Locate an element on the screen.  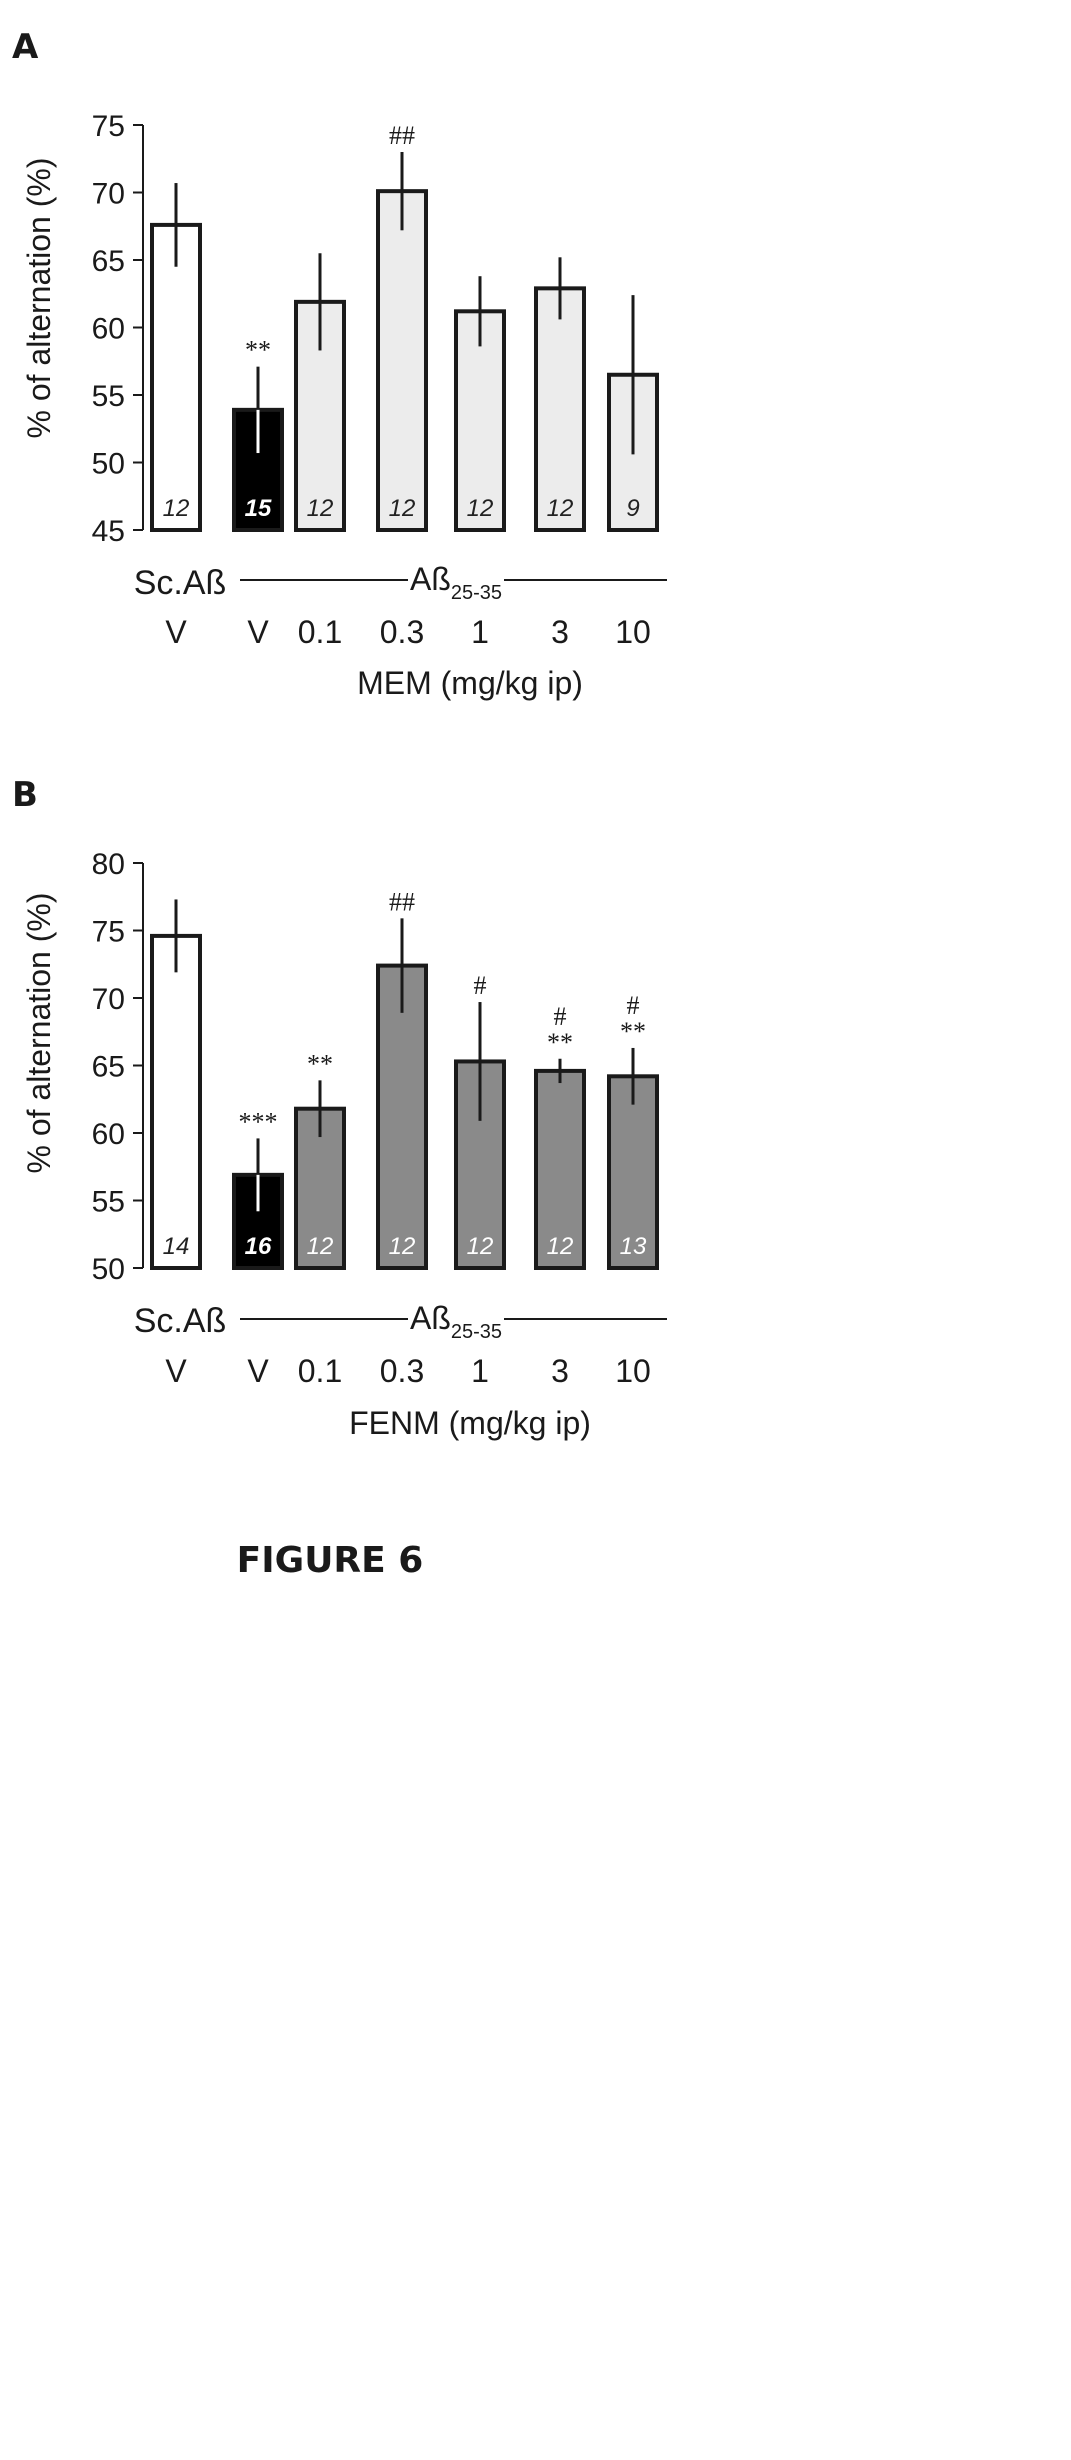
panel-a-y-axis-label: % of alternation (%) is located at coordinates (39, 297).